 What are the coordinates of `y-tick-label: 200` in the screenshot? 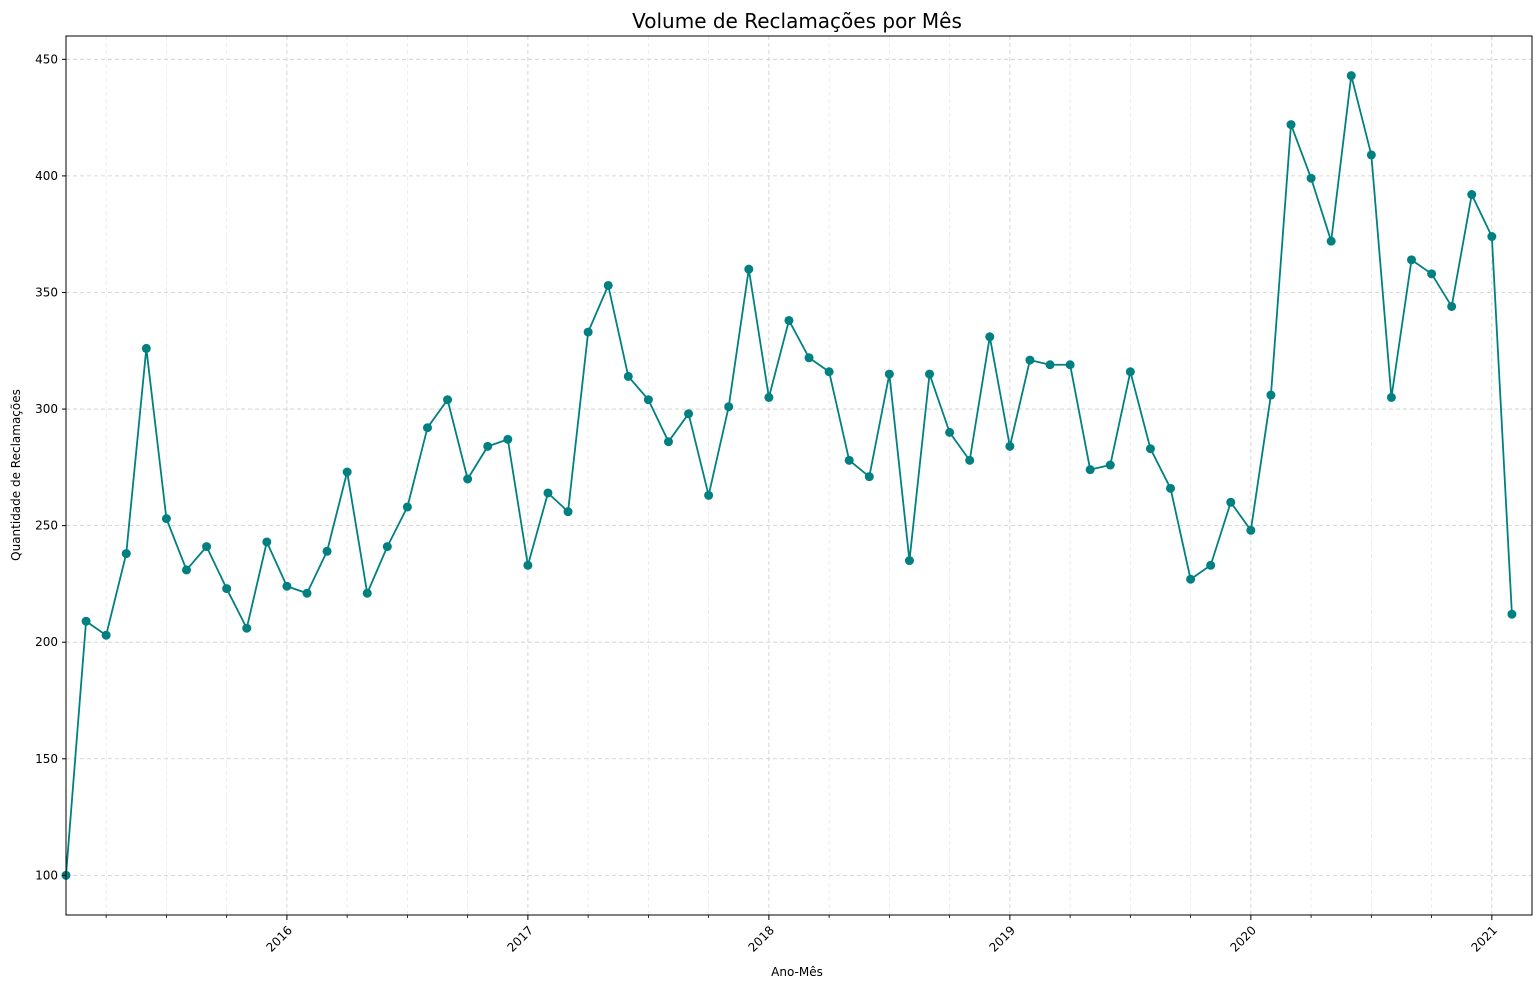 It's located at (46, 642).